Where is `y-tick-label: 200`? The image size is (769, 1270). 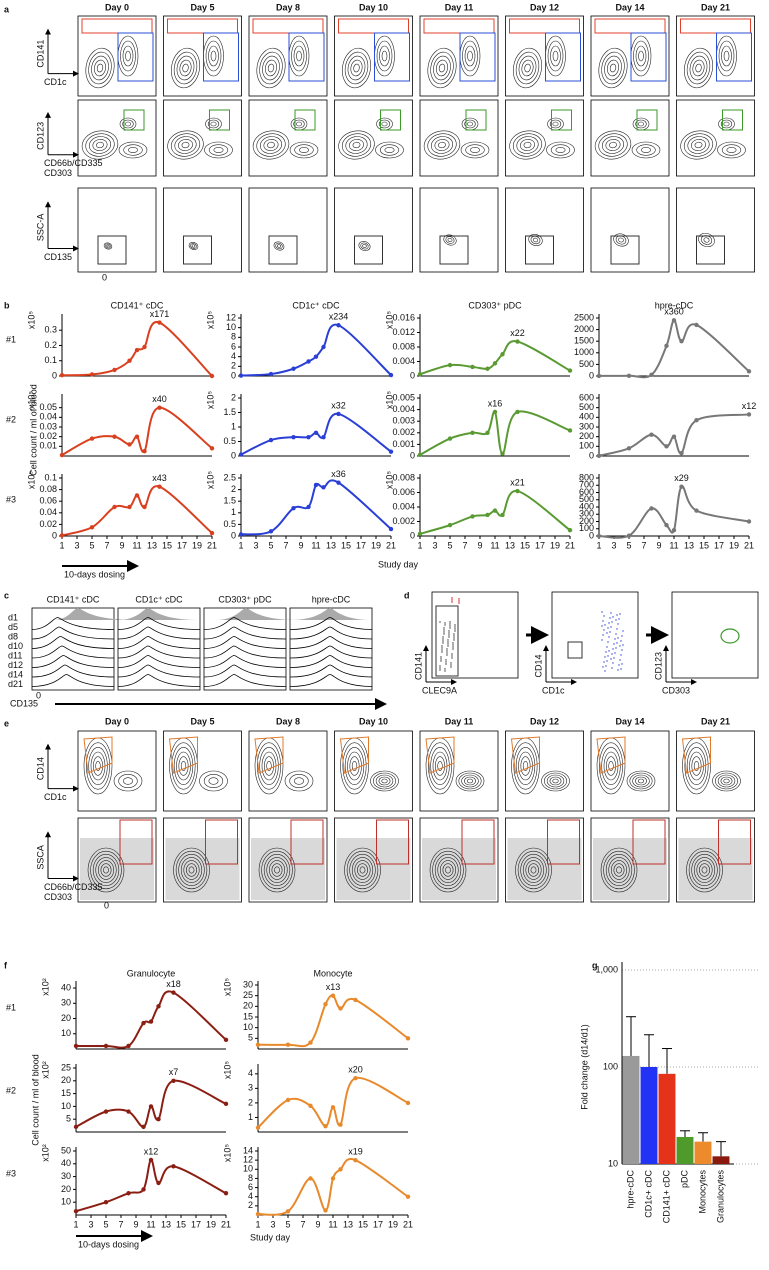
y-tick-label: 200 is located at coordinates (586, 521).